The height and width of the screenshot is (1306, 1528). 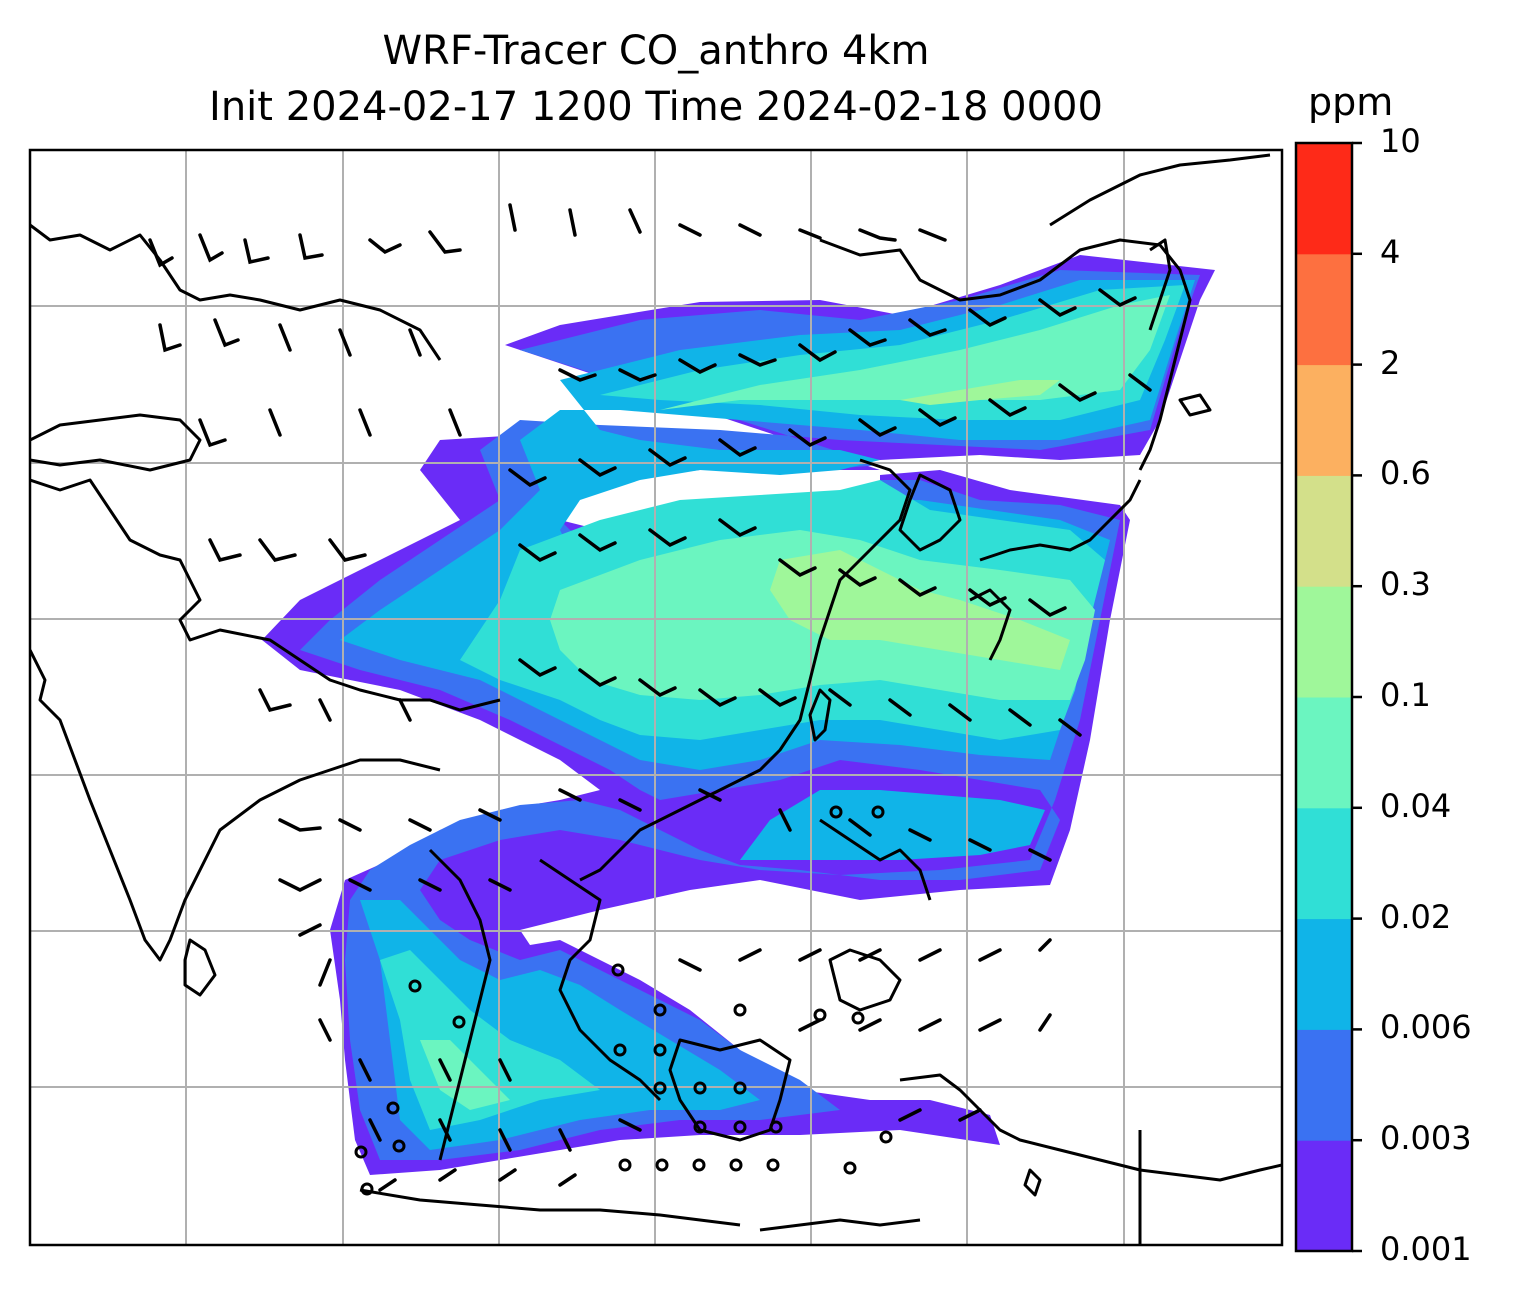 I want to click on colorbar-tick-label: 0.1, so click(x=1405, y=695).